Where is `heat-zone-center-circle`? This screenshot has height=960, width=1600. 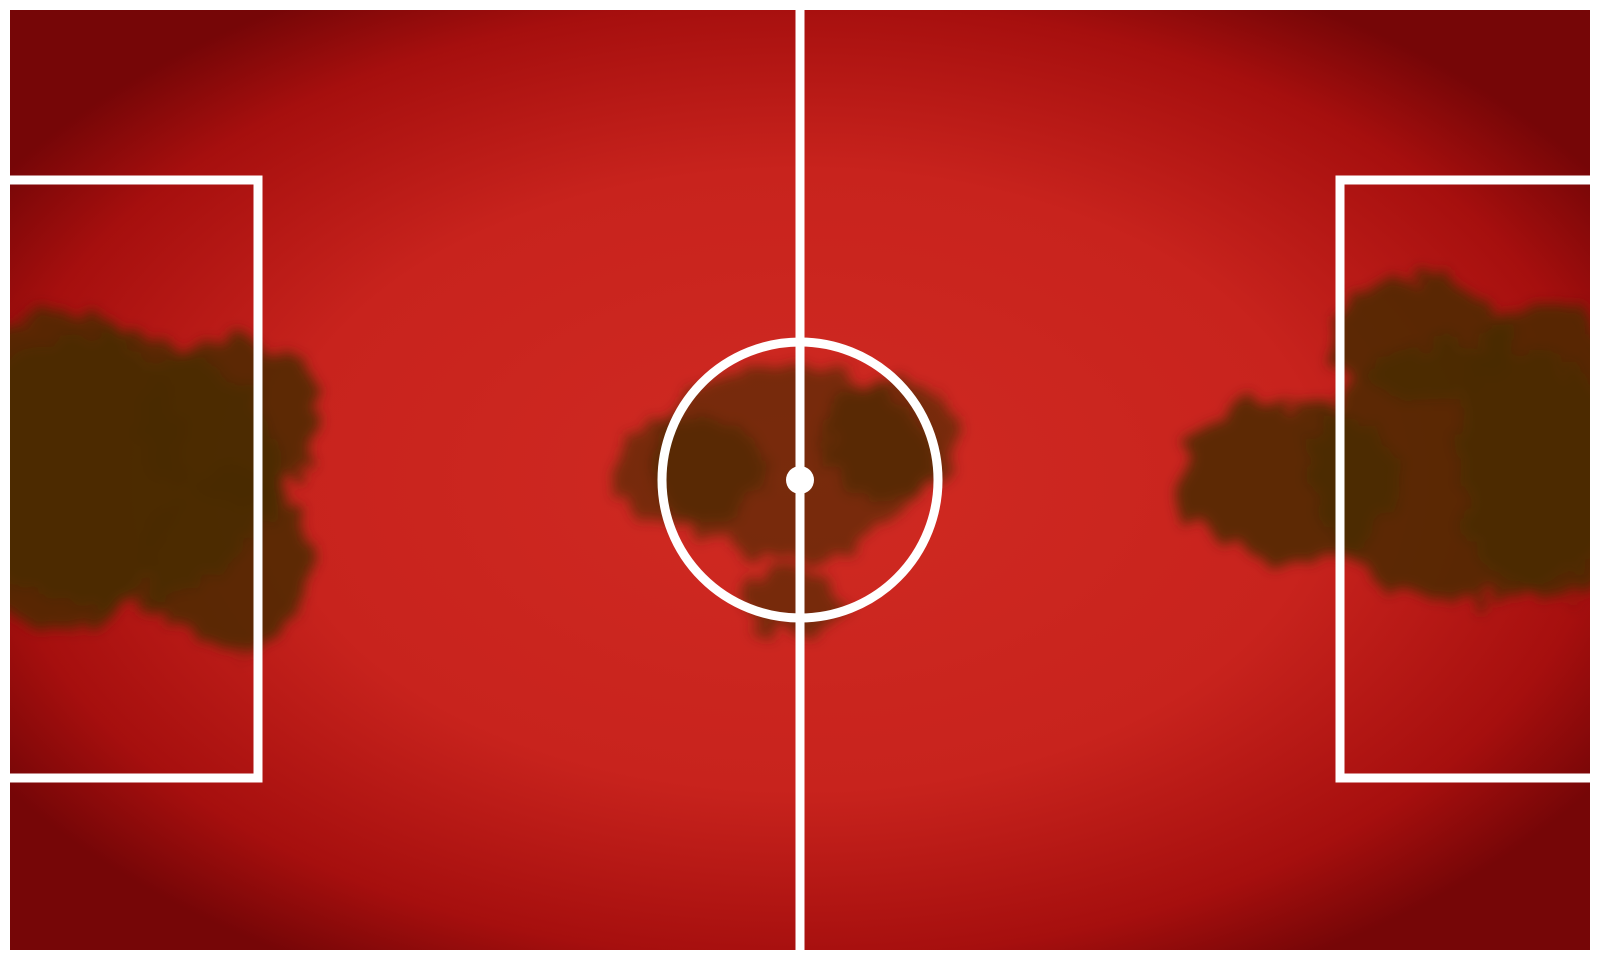
heat-zone-center-circle is located at coordinates (787, 500).